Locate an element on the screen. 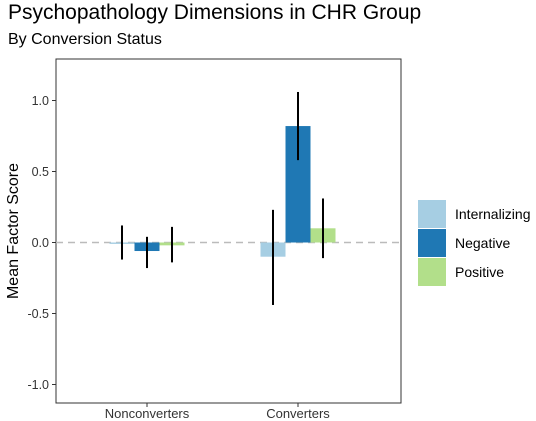 The width and height of the screenshot is (536, 421). y-tick-label: 0.0 is located at coordinates (40, 243).